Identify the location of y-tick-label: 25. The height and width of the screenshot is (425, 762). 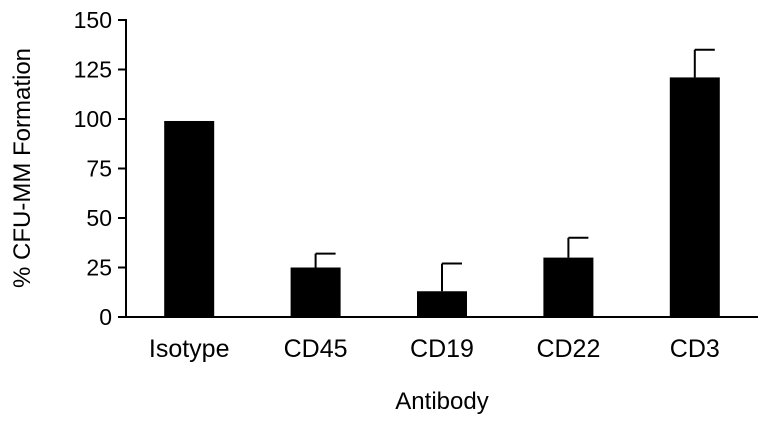
(99, 268).